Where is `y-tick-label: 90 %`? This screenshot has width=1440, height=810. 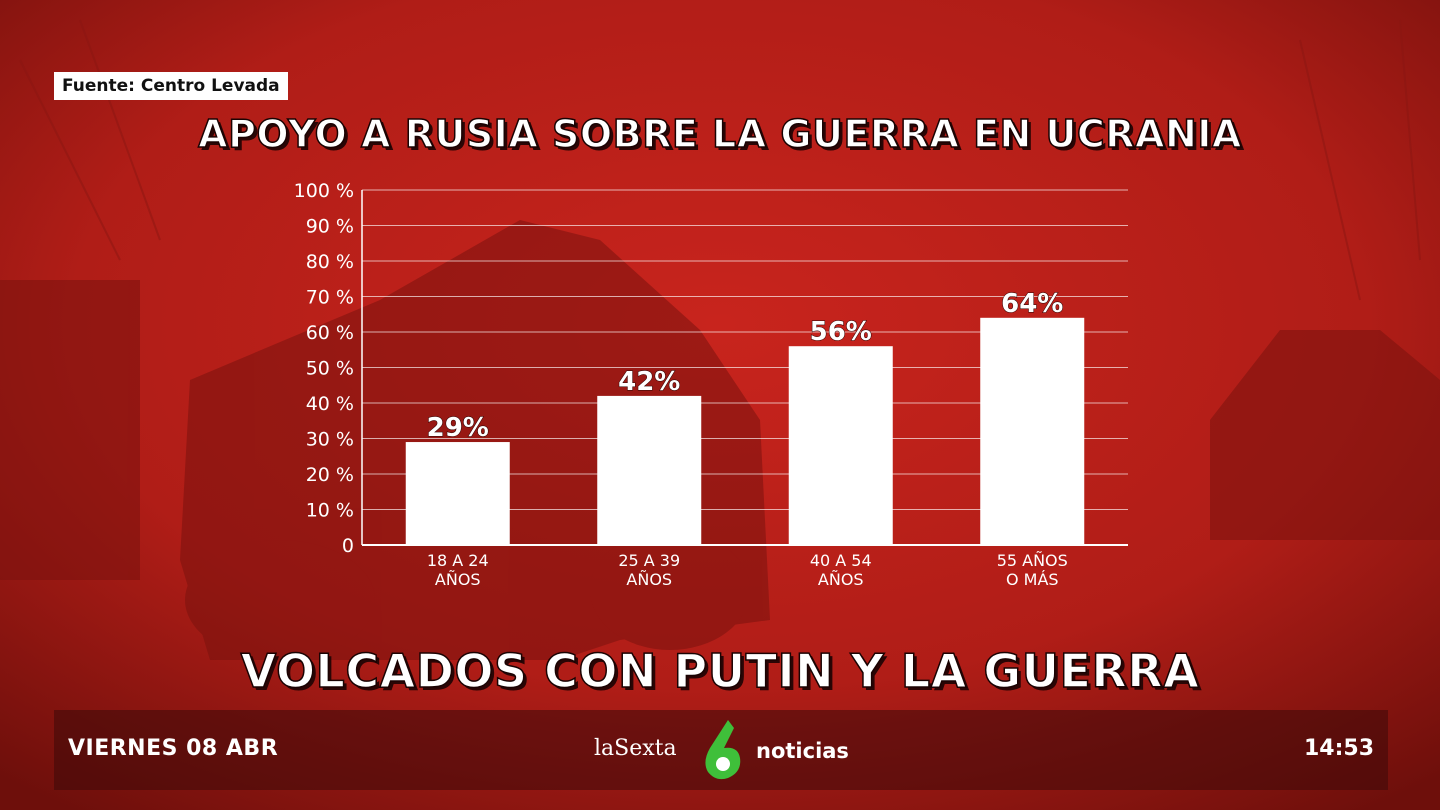
y-tick-label: 90 % is located at coordinates (330, 227).